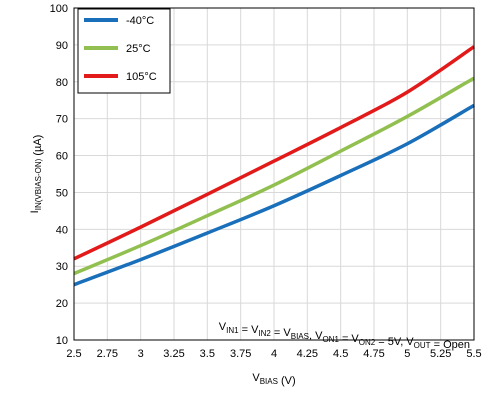  I want to click on x-tick-label: 4.75, so click(373, 354).